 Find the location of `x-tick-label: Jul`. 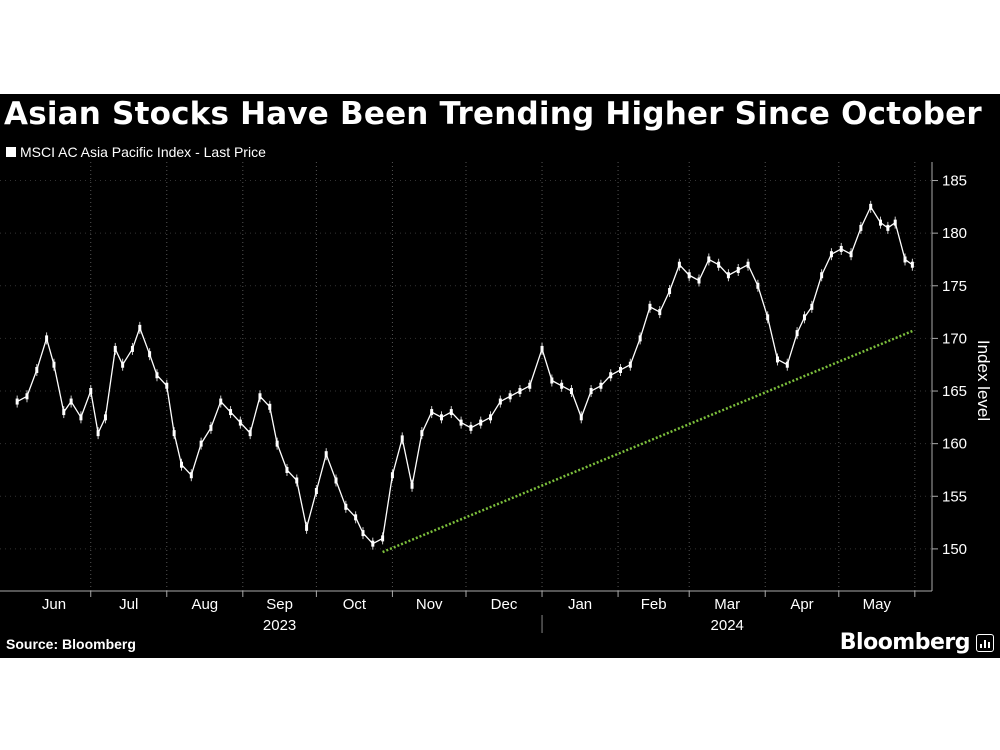

x-tick-label: Jul is located at coordinates (128, 604).